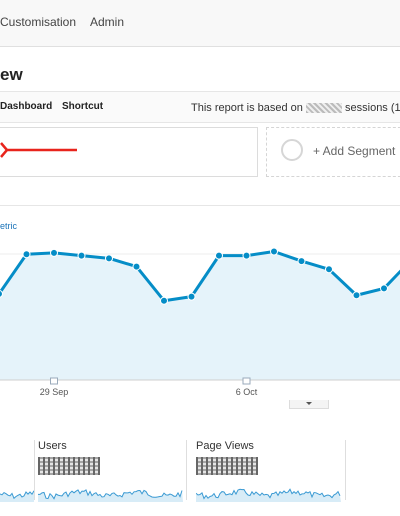  What do you see at coordinates (38, 150) in the screenshot?
I see `red-arrow-annotation` at bounding box center [38, 150].